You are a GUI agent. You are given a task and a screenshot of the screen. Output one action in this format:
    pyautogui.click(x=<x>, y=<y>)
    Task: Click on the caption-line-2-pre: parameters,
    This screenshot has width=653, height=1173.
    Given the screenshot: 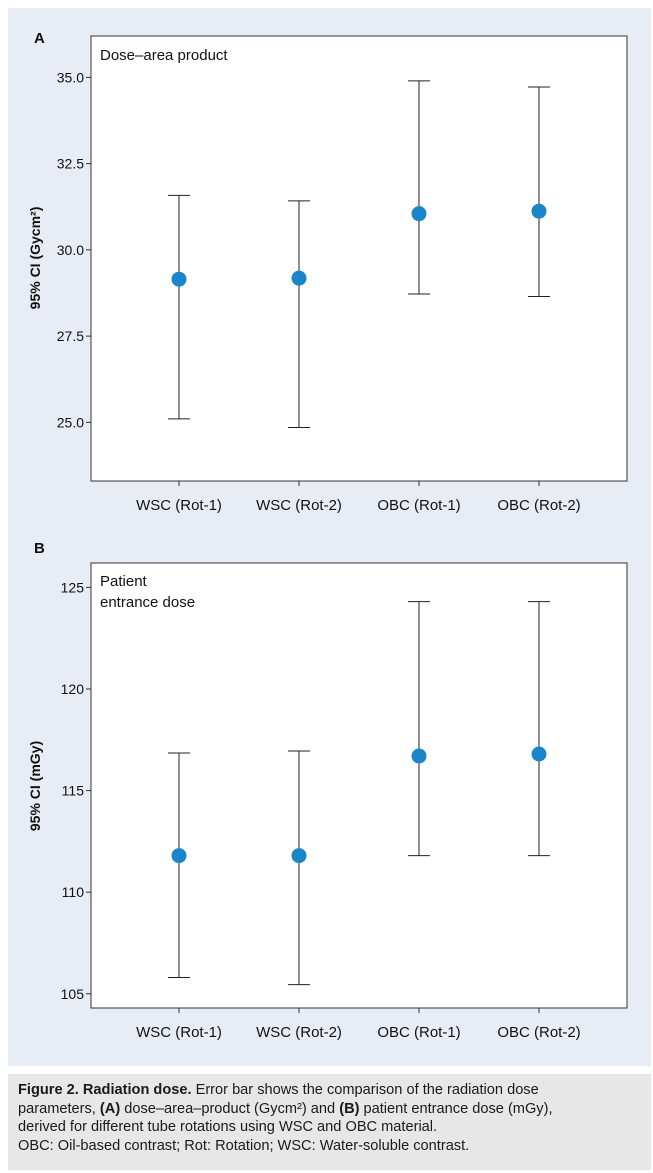 What is the action you would take?
    pyautogui.click(x=59, y=1108)
    